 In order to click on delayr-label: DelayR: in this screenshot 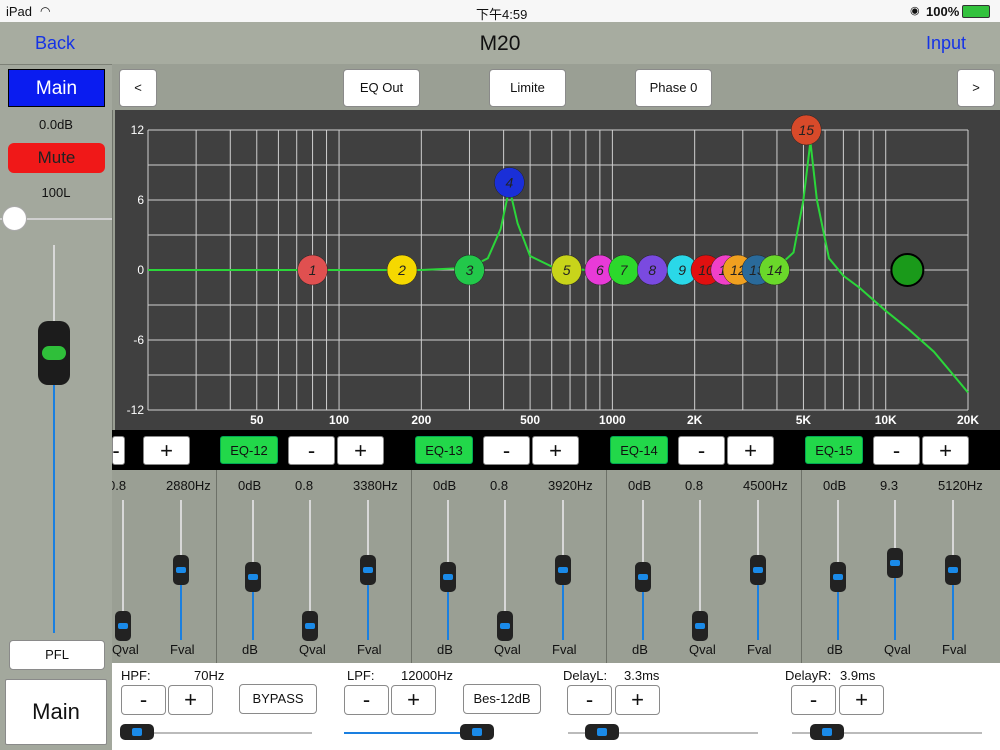, I will do `click(808, 675)`.